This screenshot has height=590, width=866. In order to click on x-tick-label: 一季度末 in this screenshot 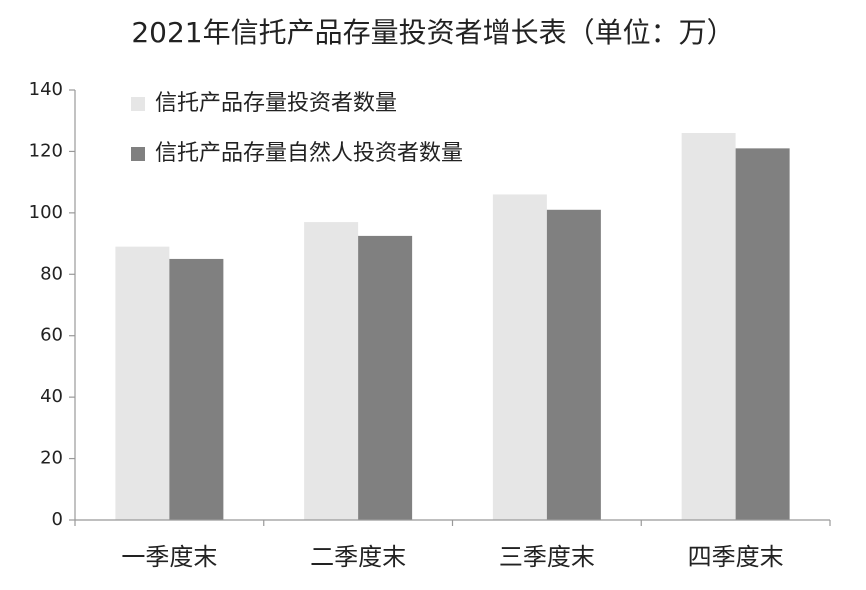, I will do `click(169, 557)`.